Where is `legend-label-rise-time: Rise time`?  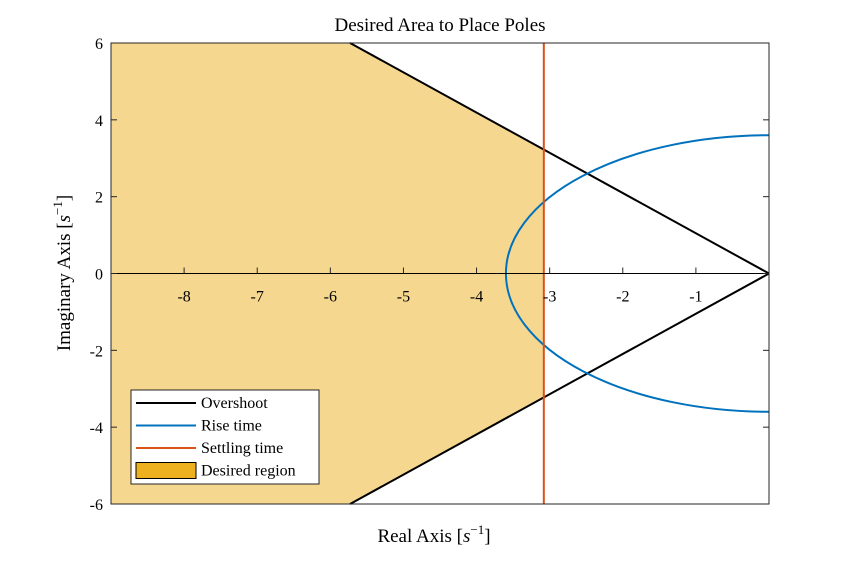 legend-label-rise-time: Rise time is located at coordinates (231, 426).